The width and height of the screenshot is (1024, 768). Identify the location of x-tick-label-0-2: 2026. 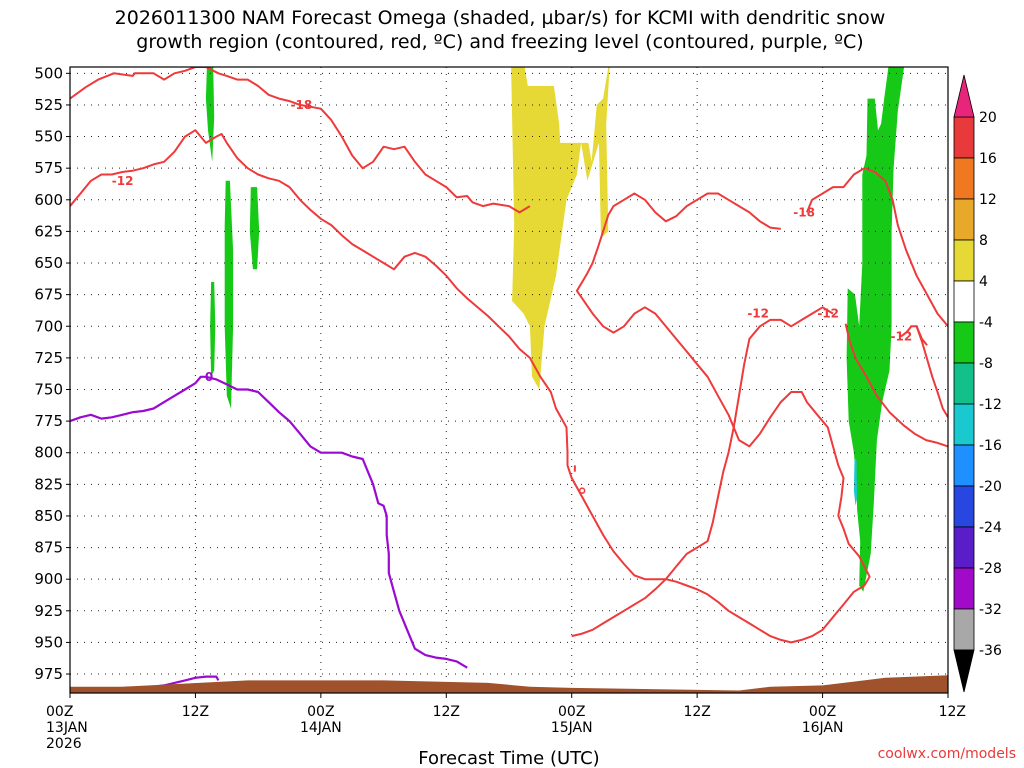
(64, 744).